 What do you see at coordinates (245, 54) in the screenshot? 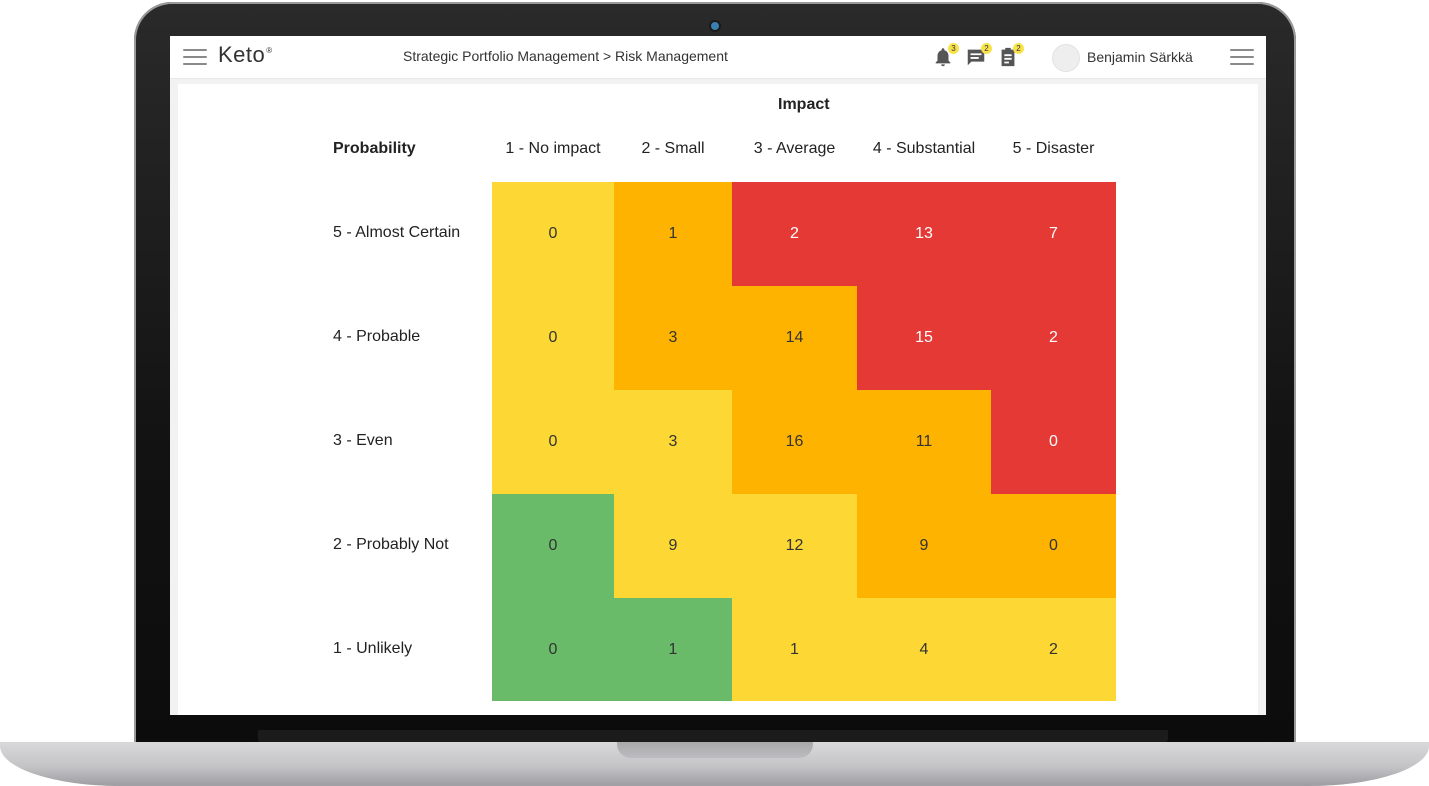
I see `logo: Keto®` at bounding box center [245, 54].